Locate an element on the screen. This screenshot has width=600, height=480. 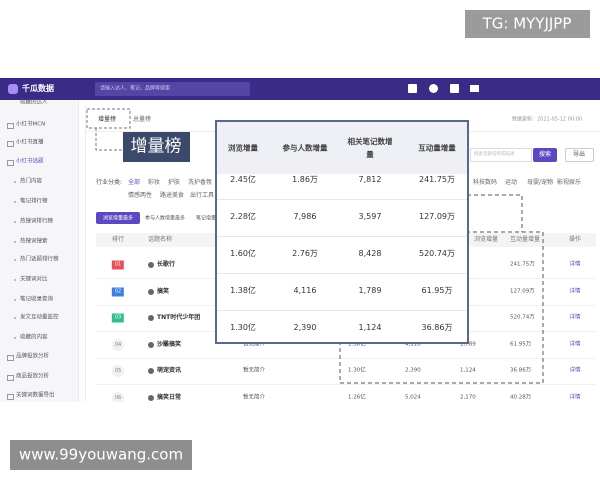
sidebar-item: 发文互动量监控 is located at coordinates (39, 317).